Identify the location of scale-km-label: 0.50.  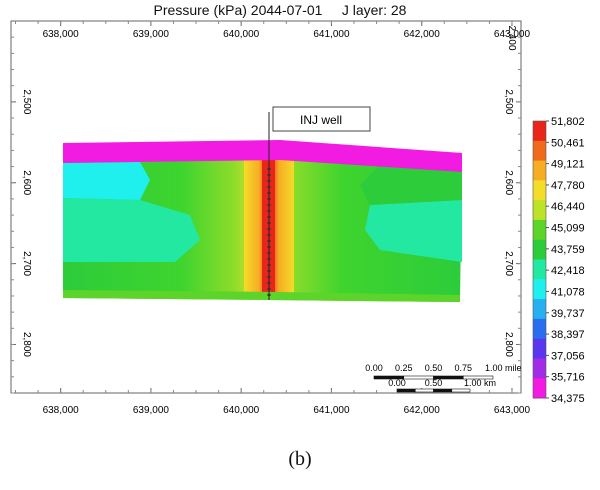
(434, 383).